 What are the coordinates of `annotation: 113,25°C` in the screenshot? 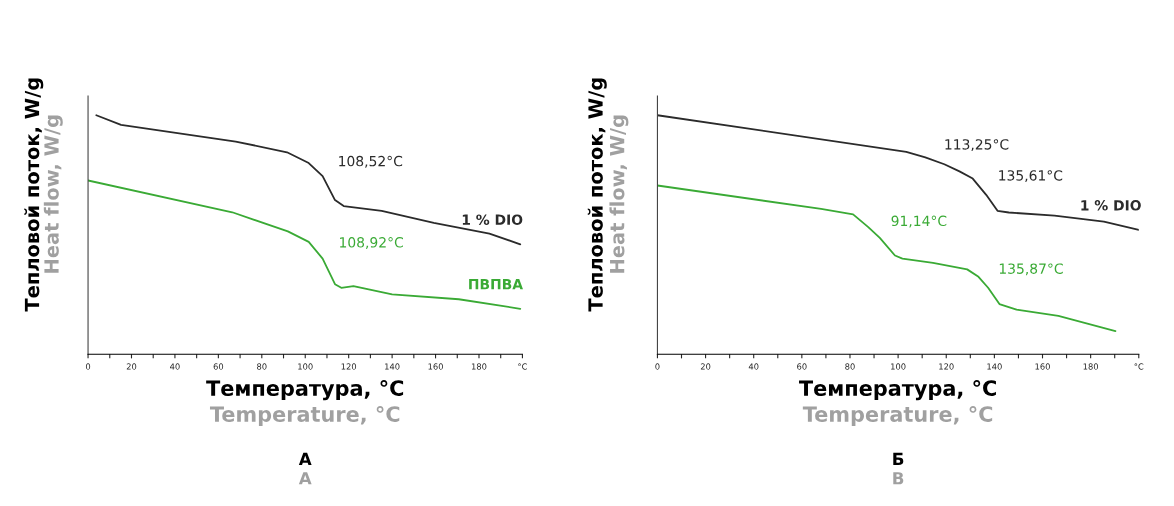 It's located at (977, 145).